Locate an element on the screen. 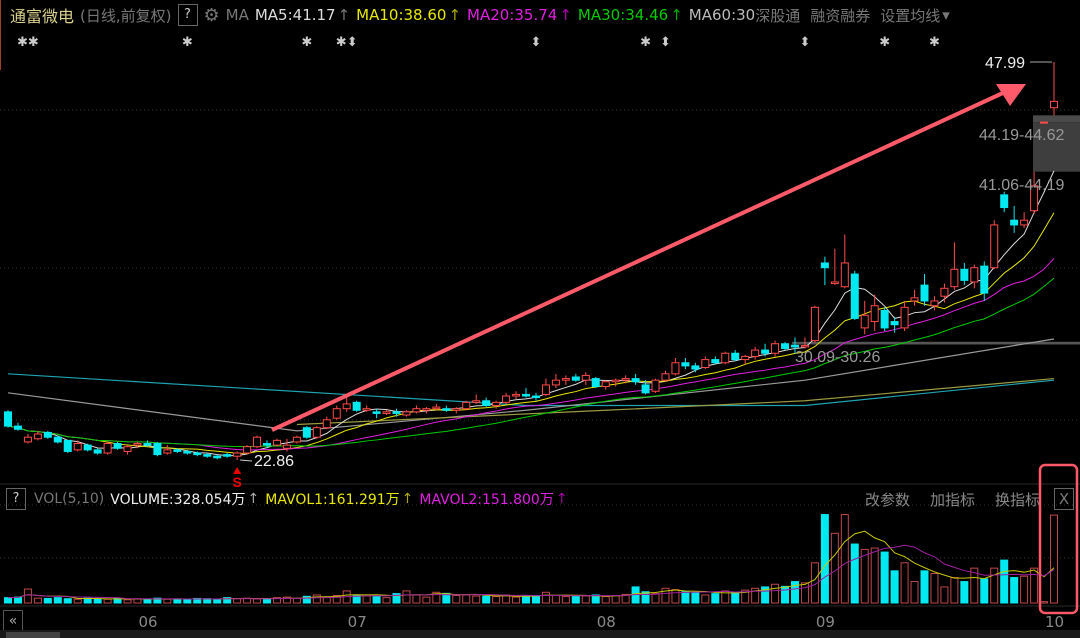  scroll-back-button: « is located at coordinates (13, 621).